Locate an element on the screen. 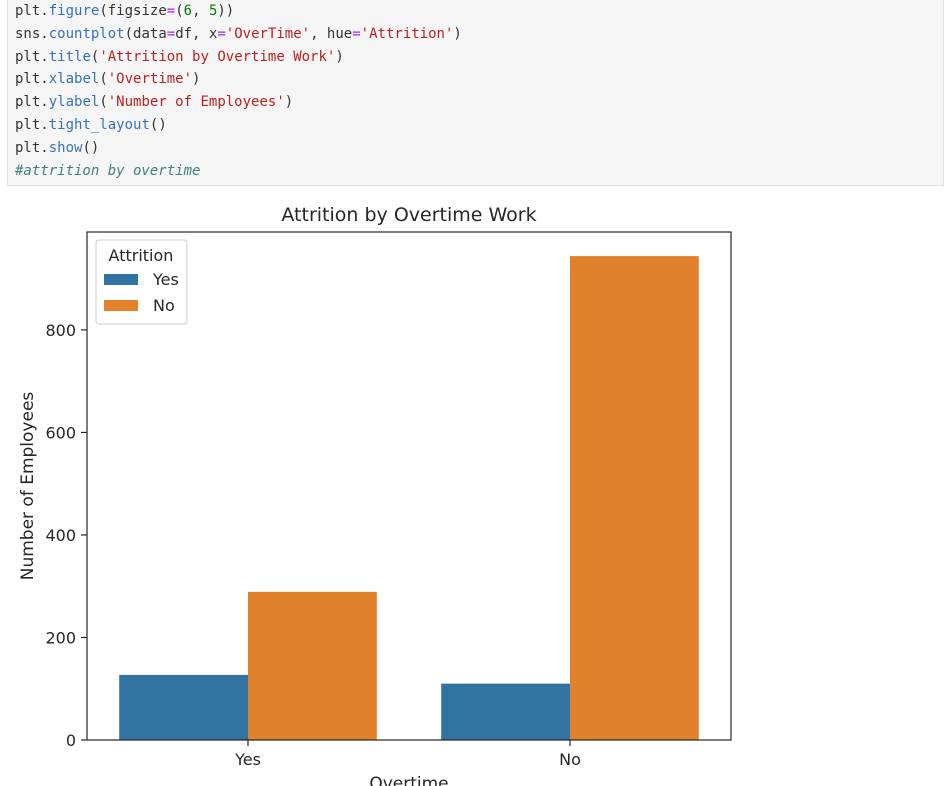  code-token: data is located at coordinates (150, 33).